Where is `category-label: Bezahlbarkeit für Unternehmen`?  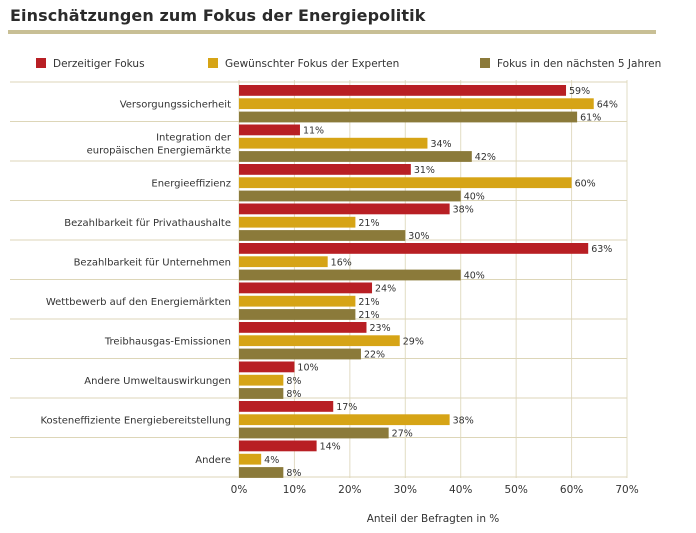 category-label: Bezahlbarkeit für Unternehmen is located at coordinates (152, 263).